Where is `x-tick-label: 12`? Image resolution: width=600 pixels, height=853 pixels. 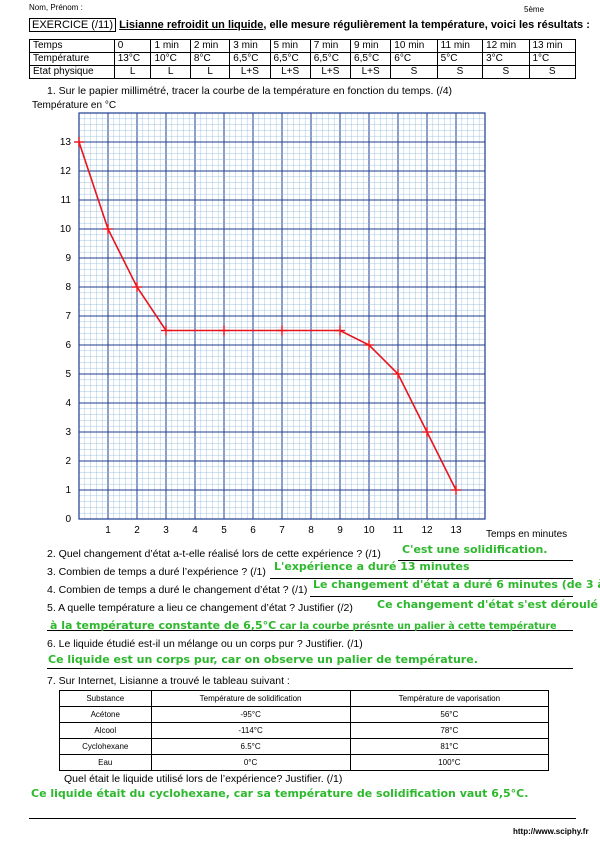
x-tick-label: 12 is located at coordinates (427, 530).